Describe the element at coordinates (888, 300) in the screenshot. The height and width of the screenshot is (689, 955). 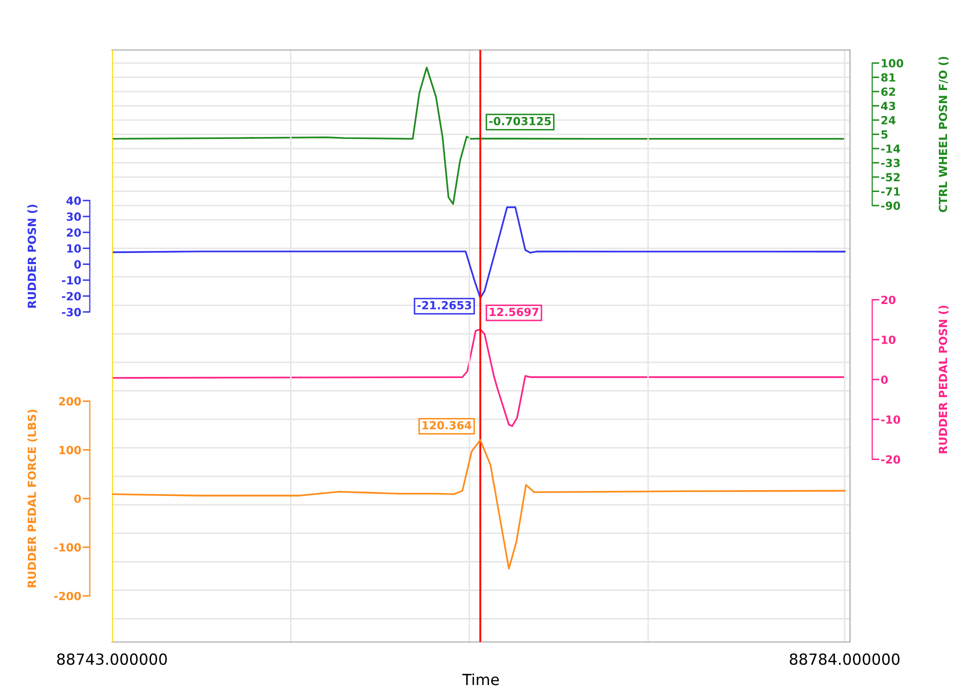
I see `y3-tick-label: 20` at that location.